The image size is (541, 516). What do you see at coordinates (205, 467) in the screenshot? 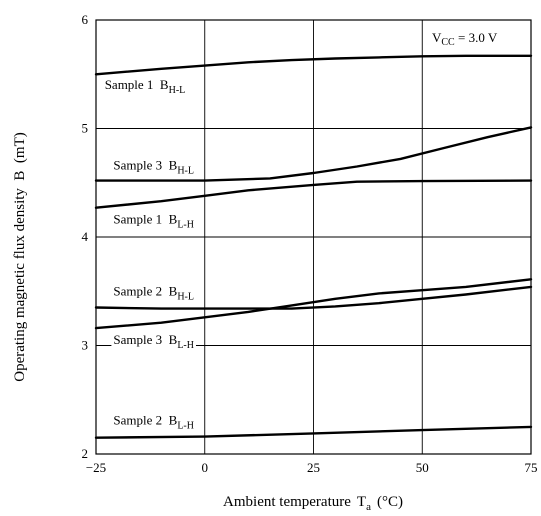
I see `x-tick-label: 0` at bounding box center [205, 467].